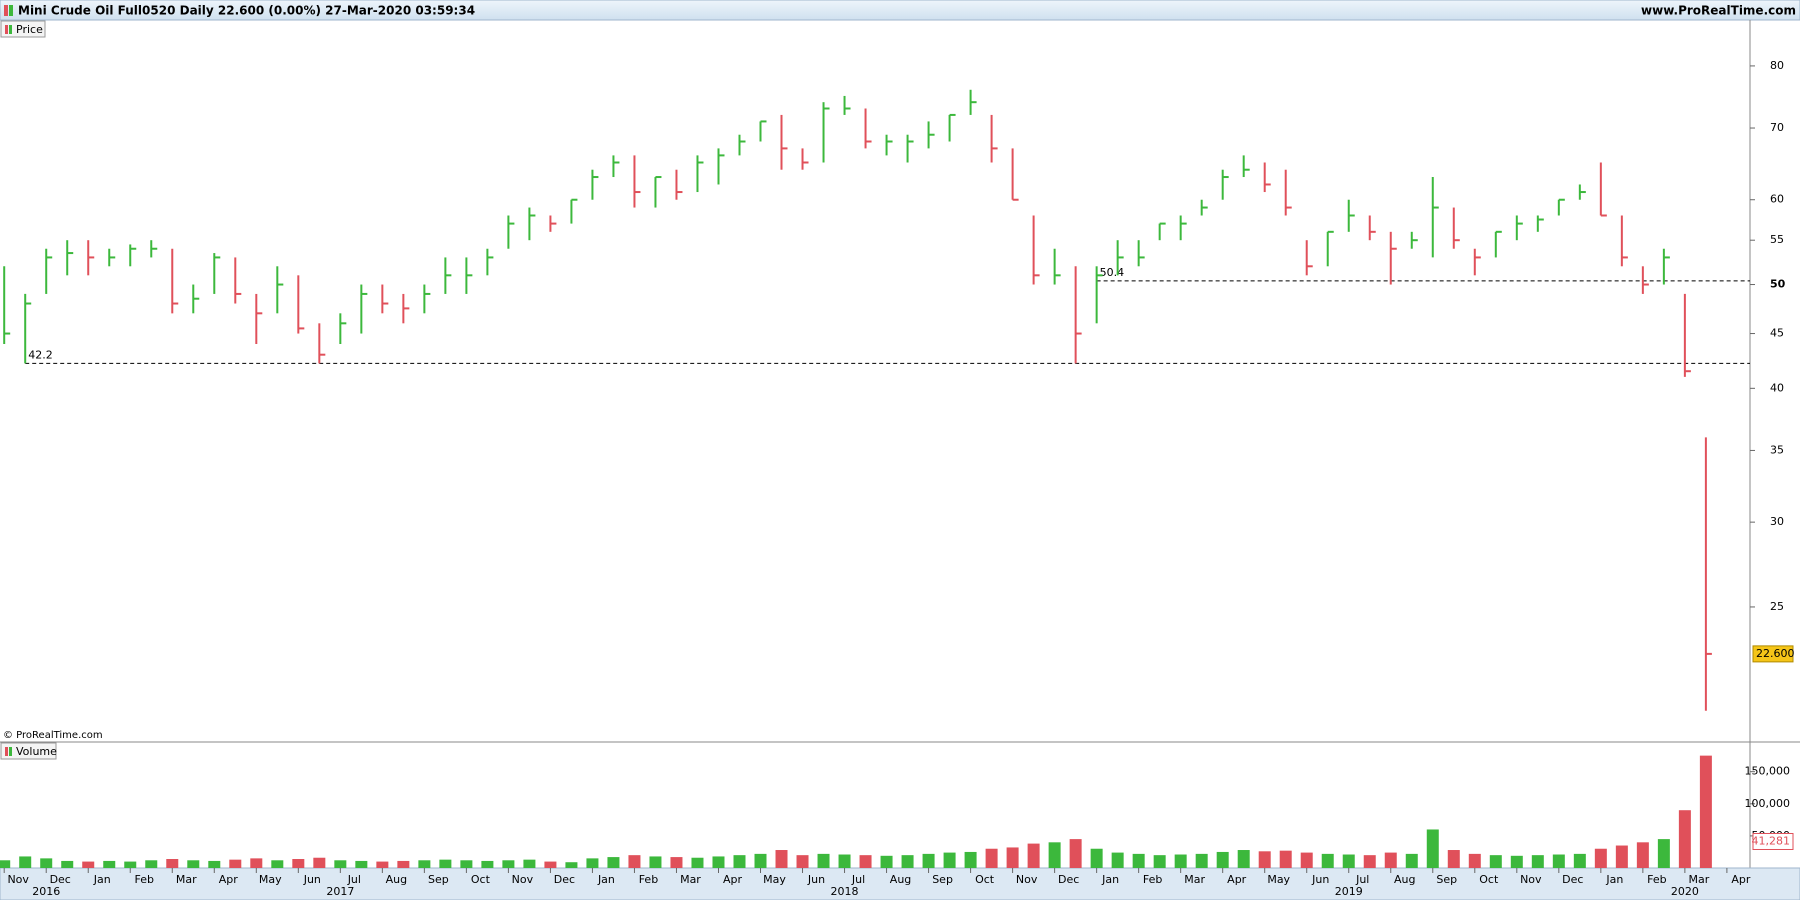 The height and width of the screenshot is (900, 1800). I want to click on y-tick-label: 45, so click(1777, 333).